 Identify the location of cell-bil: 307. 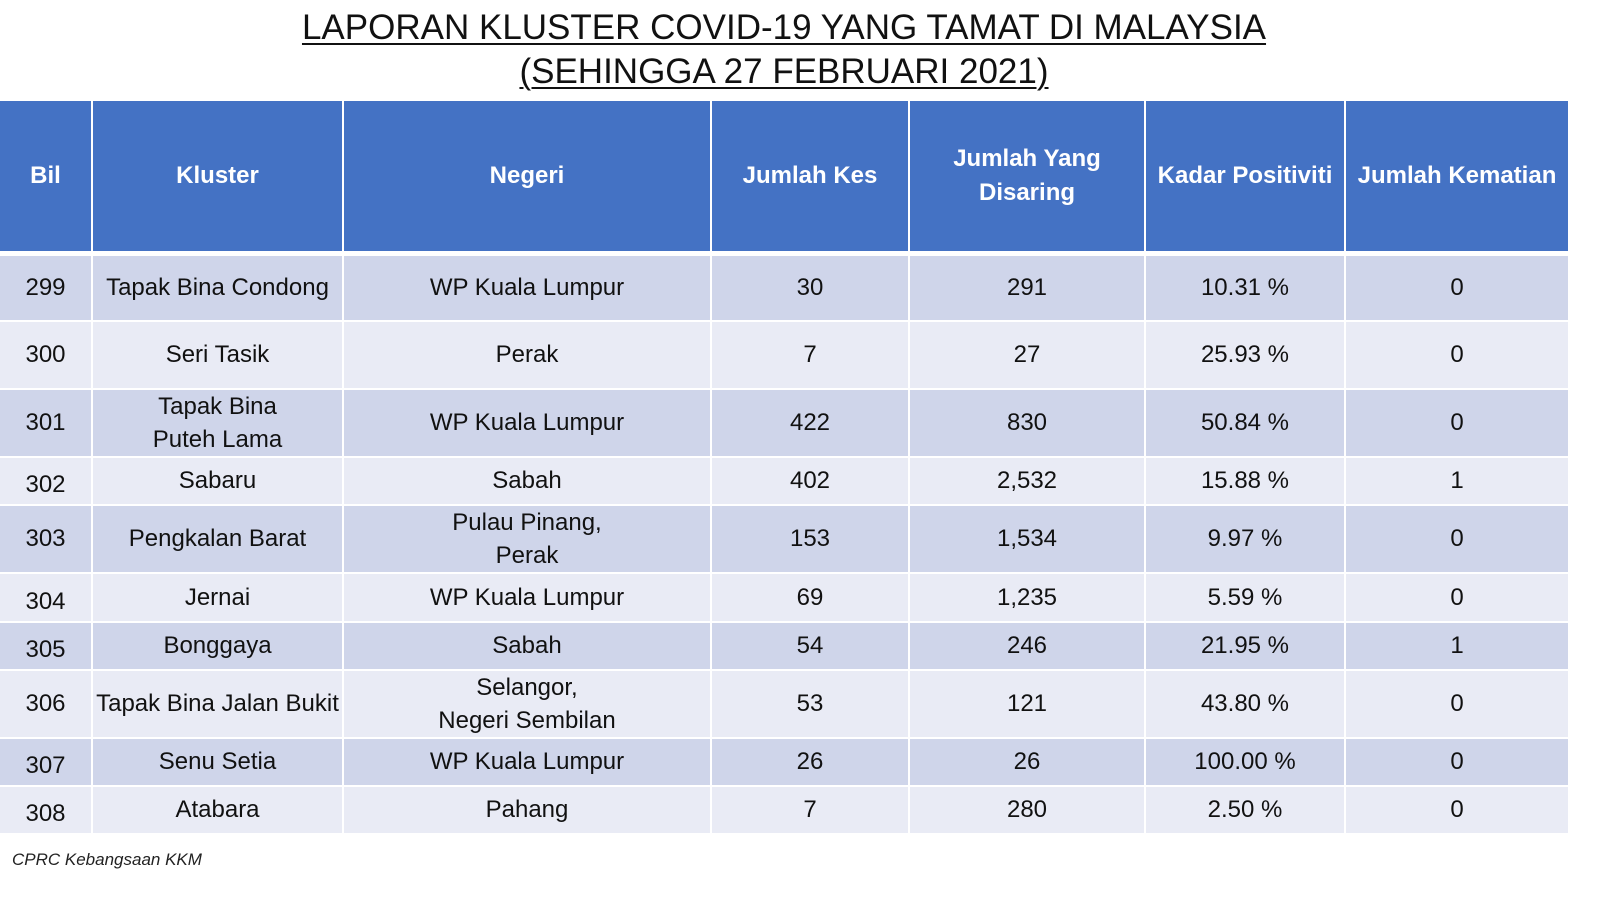
(46, 762).